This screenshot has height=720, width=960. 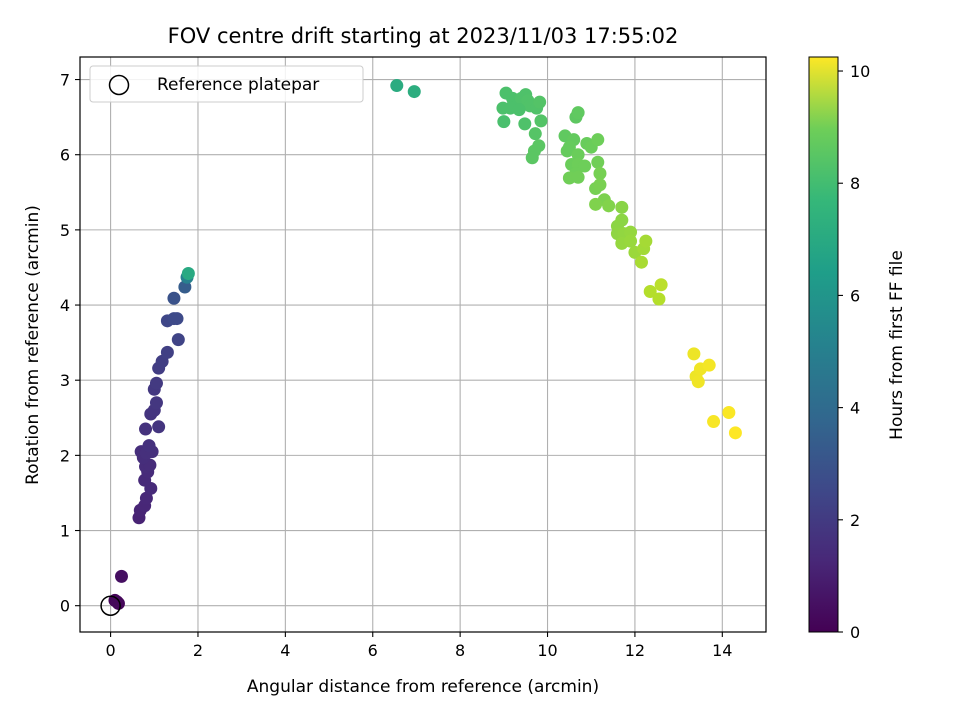 What do you see at coordinates (65, 606) in the screenshot?
I see `y-tick-label: 0` at bounding box center [65, 606].